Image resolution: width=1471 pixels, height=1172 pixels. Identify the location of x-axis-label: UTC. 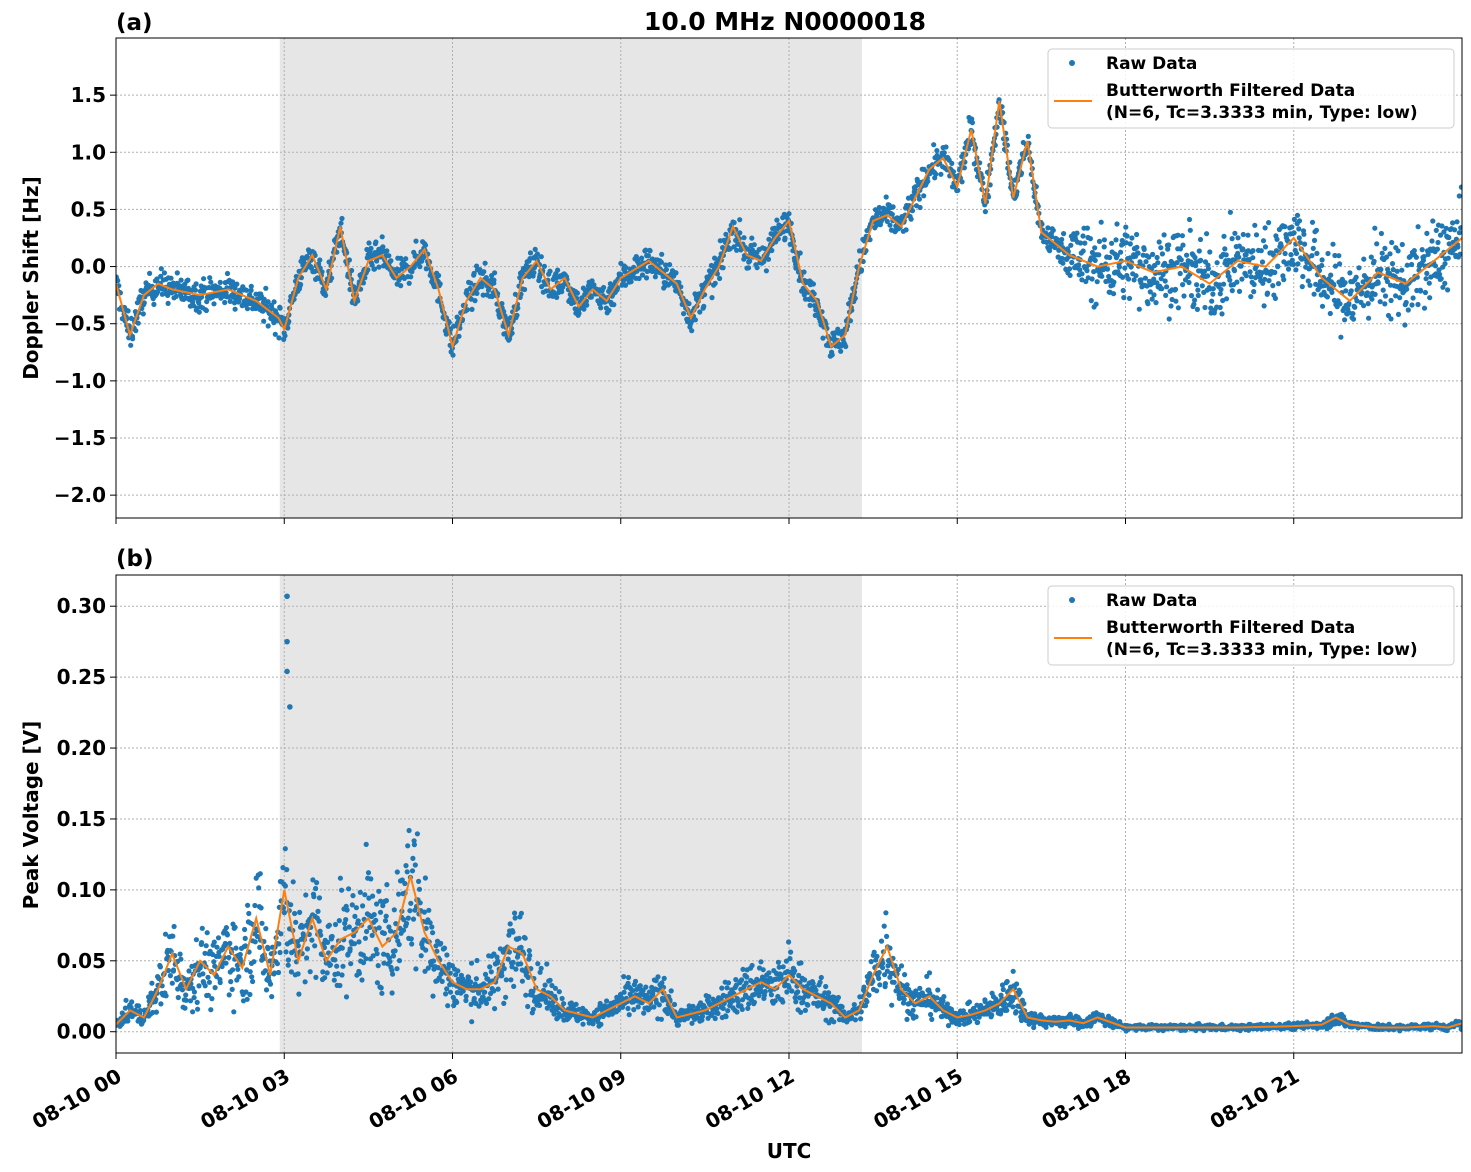
(789, 1151).